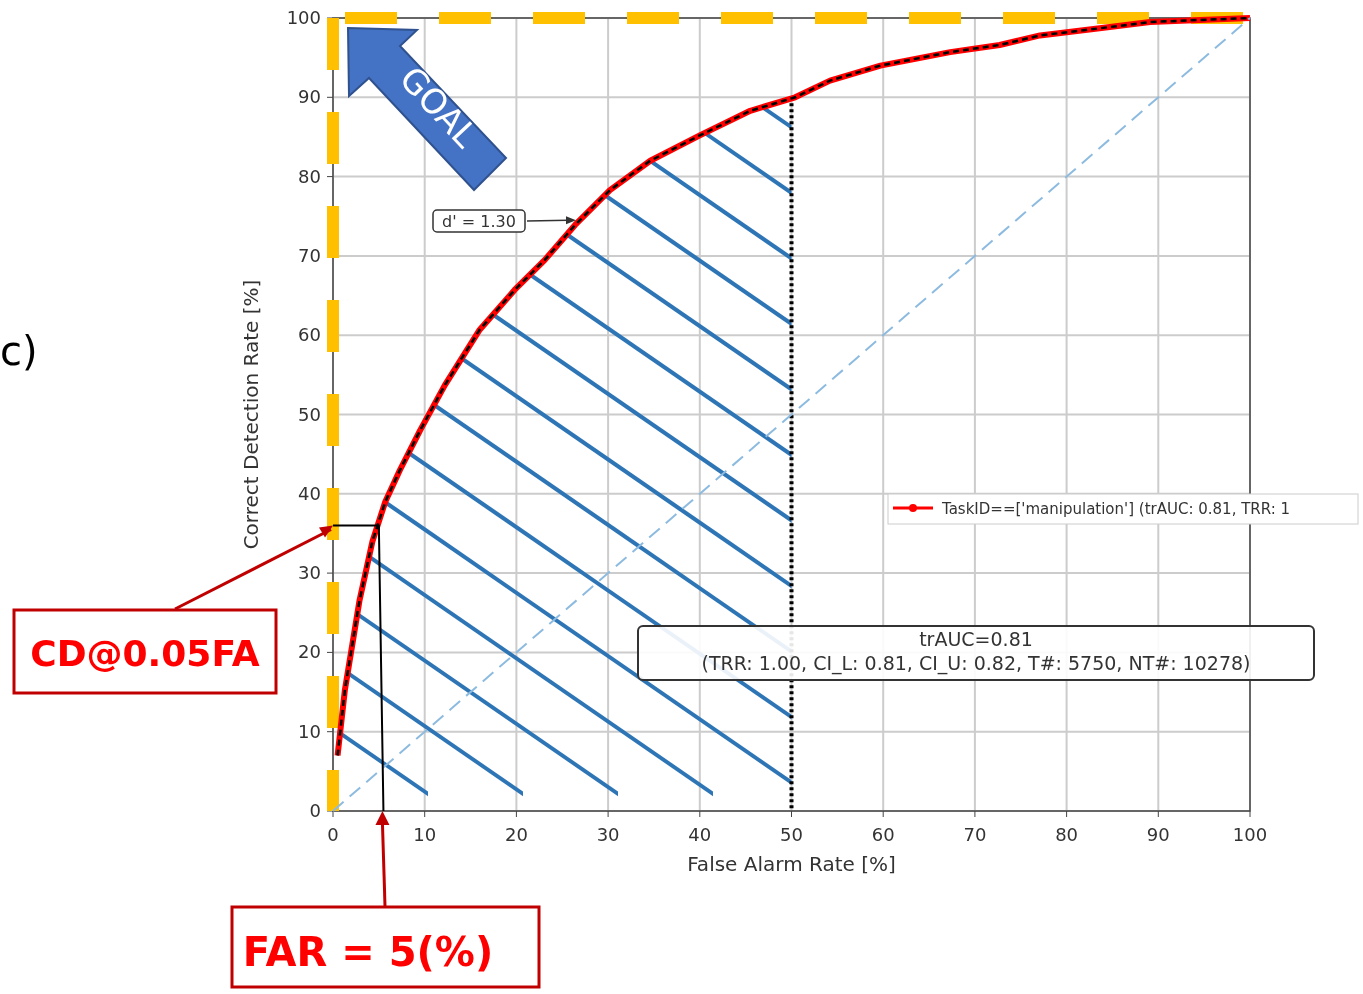 This screenshot has height=994, width=1363. What do you see at coordinates (608, 834) in the screenshot?
I see `x-tick-label: 30` at bounding box center [608, 834].